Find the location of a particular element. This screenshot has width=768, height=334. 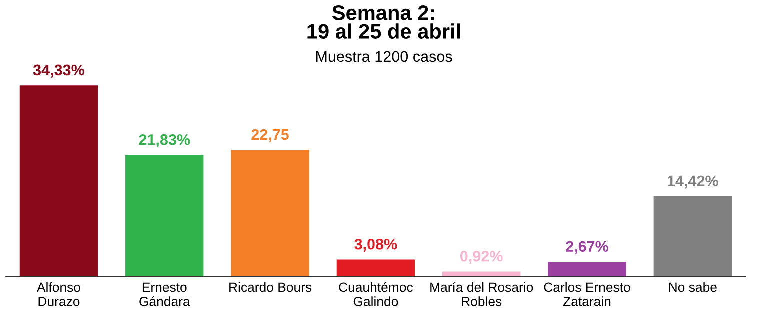

data-label: 3,08% is located at coordinates (376, 245).